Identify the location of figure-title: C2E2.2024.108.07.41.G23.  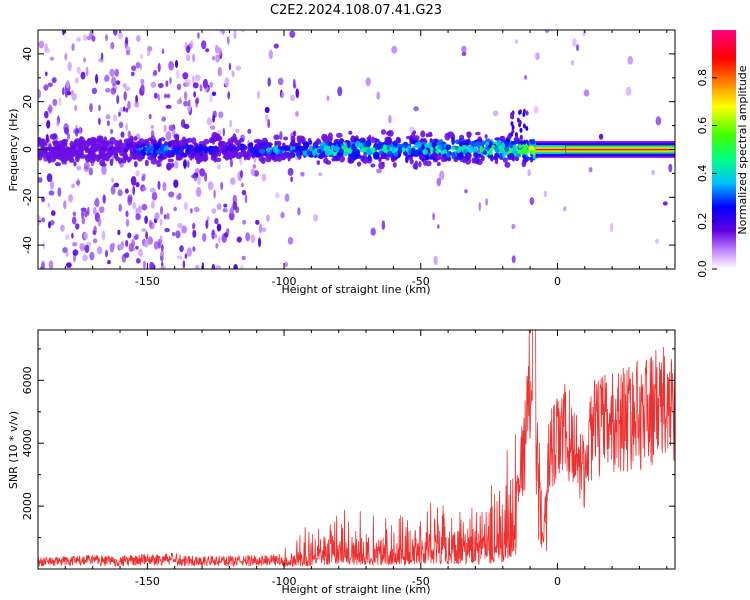
(356, 10).